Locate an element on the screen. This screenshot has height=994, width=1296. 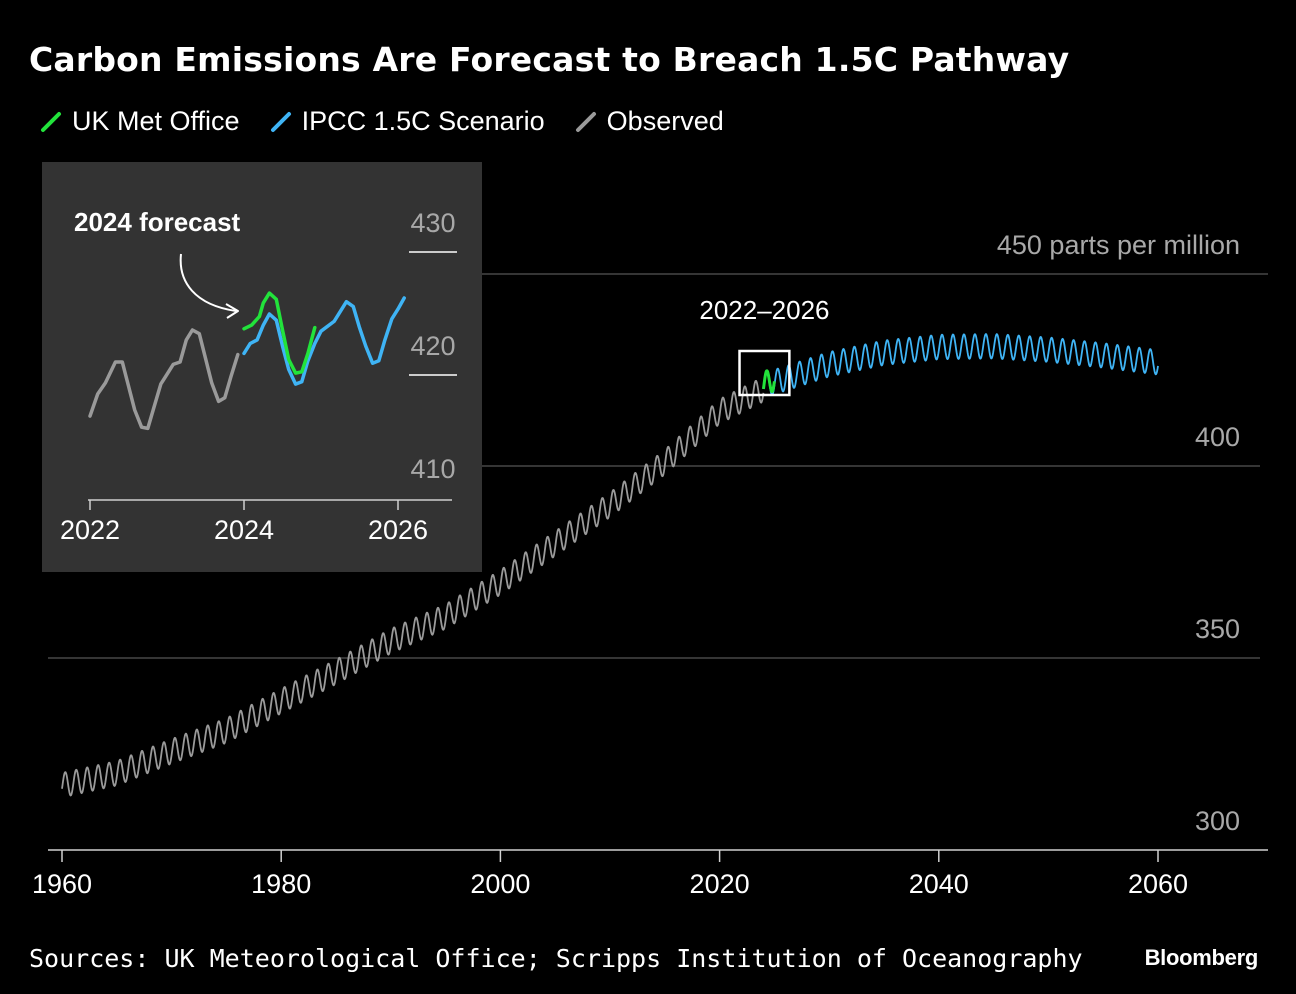
annotation-box is located at coordinates (764, 373).